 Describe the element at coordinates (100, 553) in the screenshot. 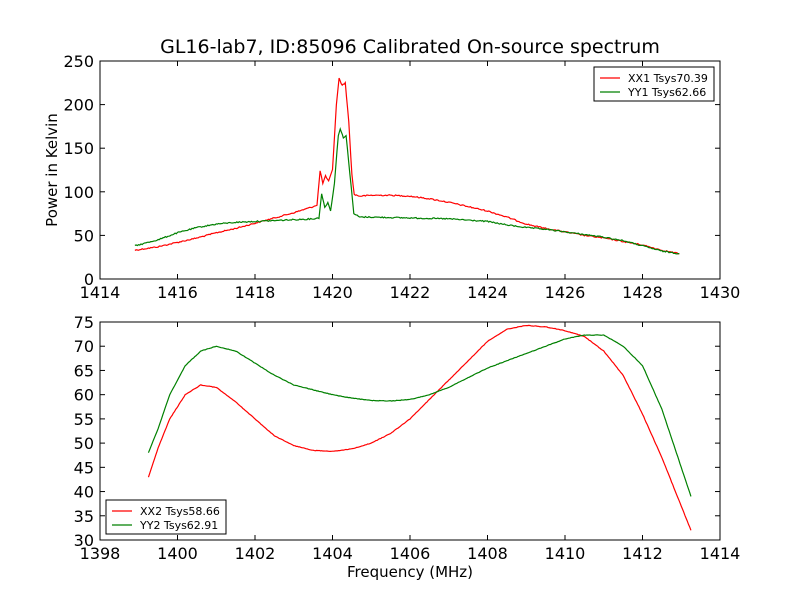

I see `x-tick-label: 1398` at that location.